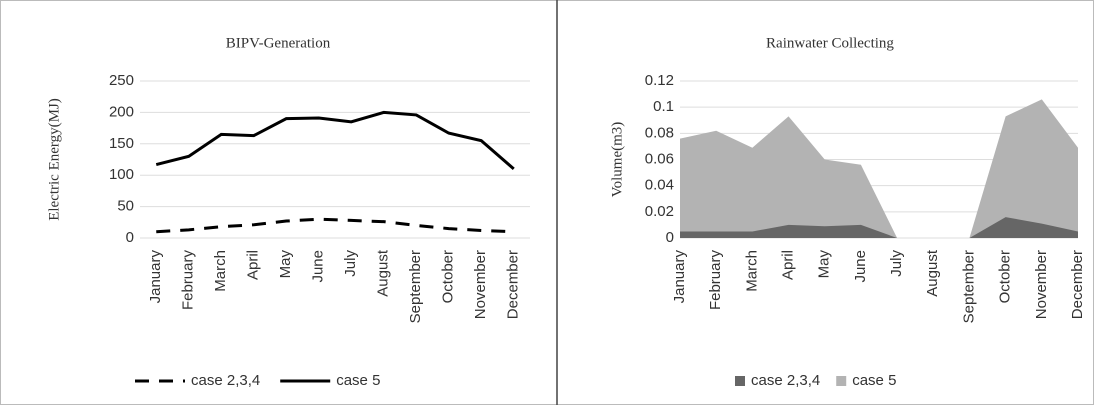  What do you see at coordinates (659, 158) in the screenshot?
I see `y-tick-label: 0.06` at bounding box center [659, 158].